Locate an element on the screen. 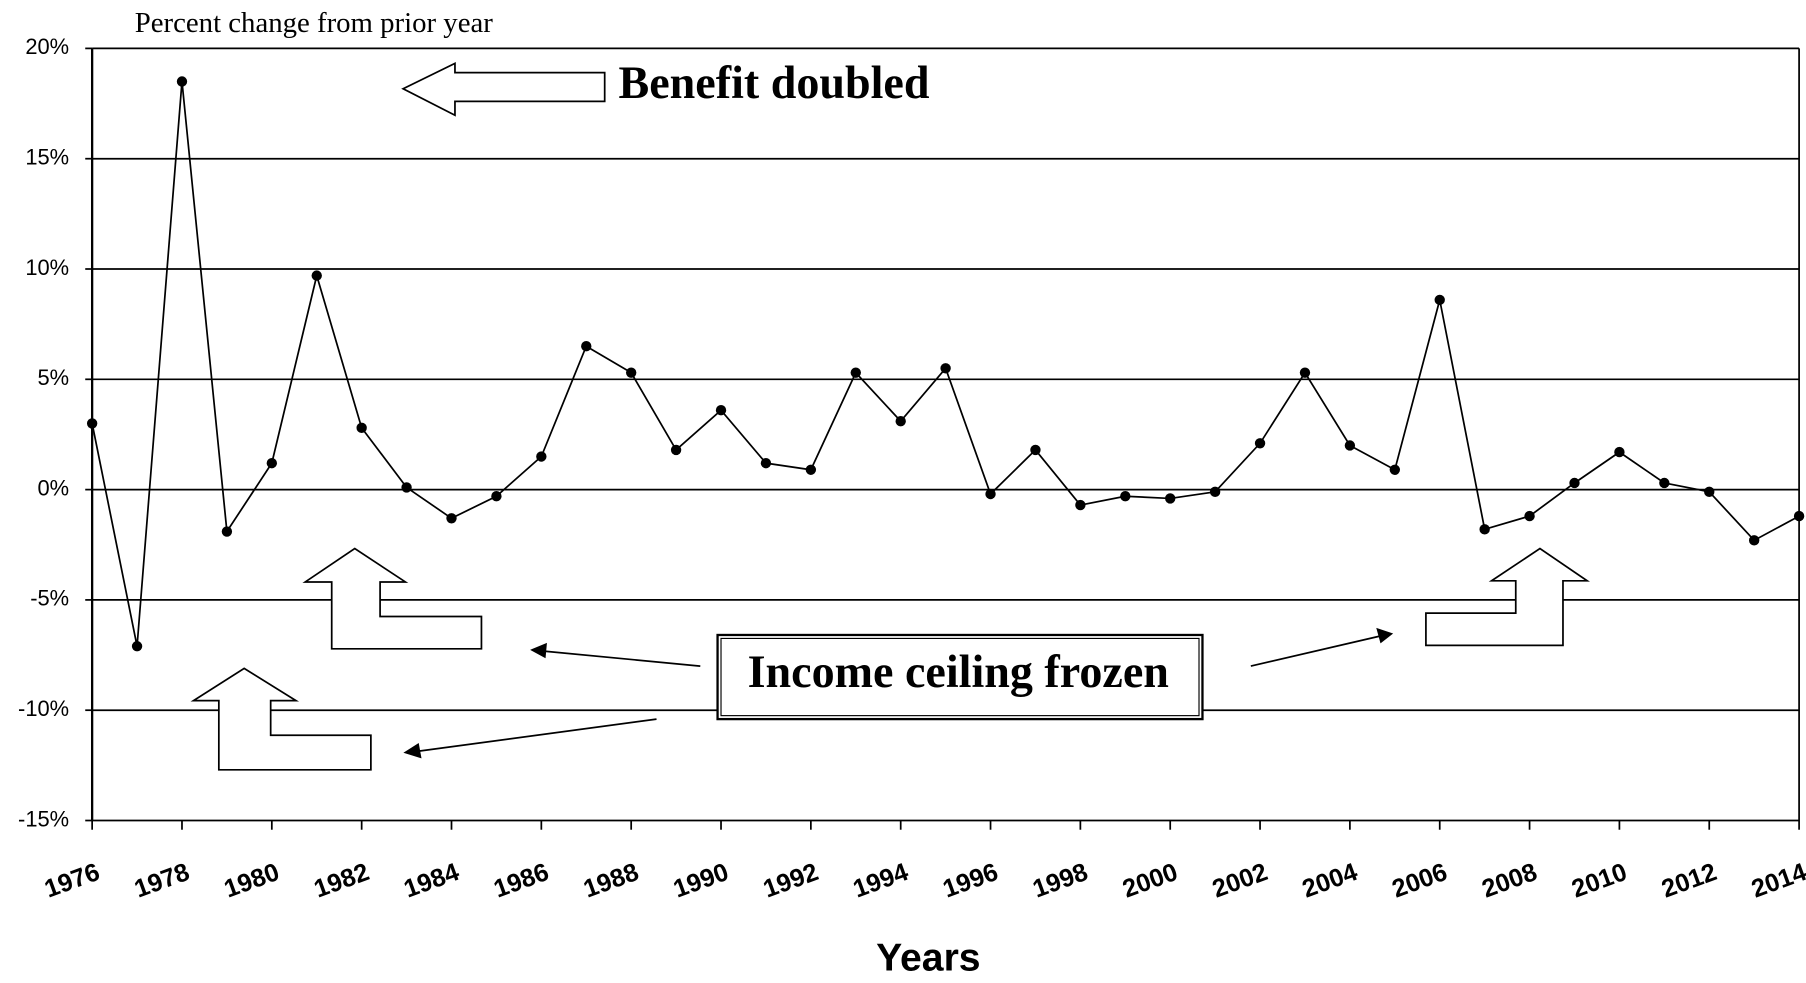 The width and height of the screenshot is (1806, 983). annotation-box is located at coordinates (960, 677).